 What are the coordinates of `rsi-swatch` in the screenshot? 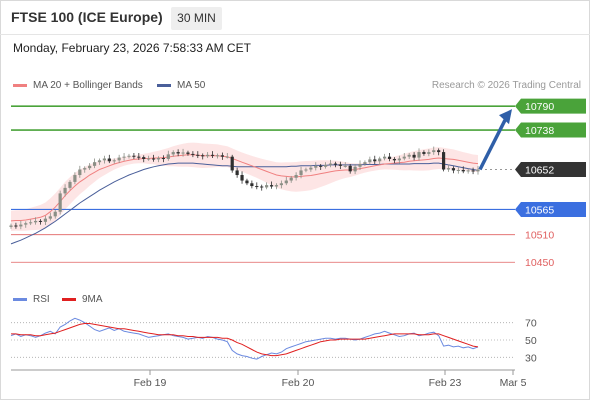 It's located at (20, 299).